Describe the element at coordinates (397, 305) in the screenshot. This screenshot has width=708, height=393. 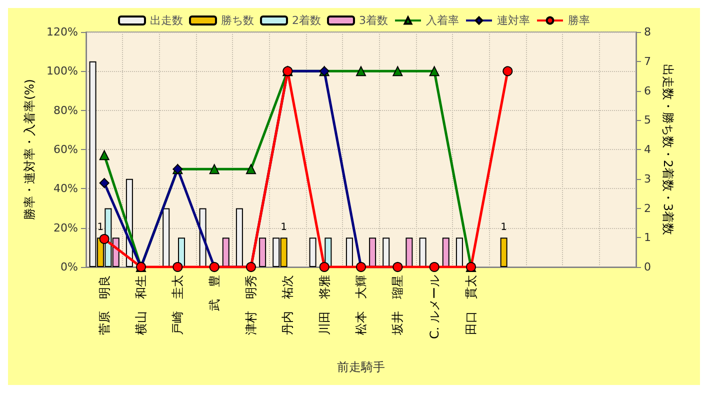
I see `x-tick-label: 坂井 瑠星` at that location.